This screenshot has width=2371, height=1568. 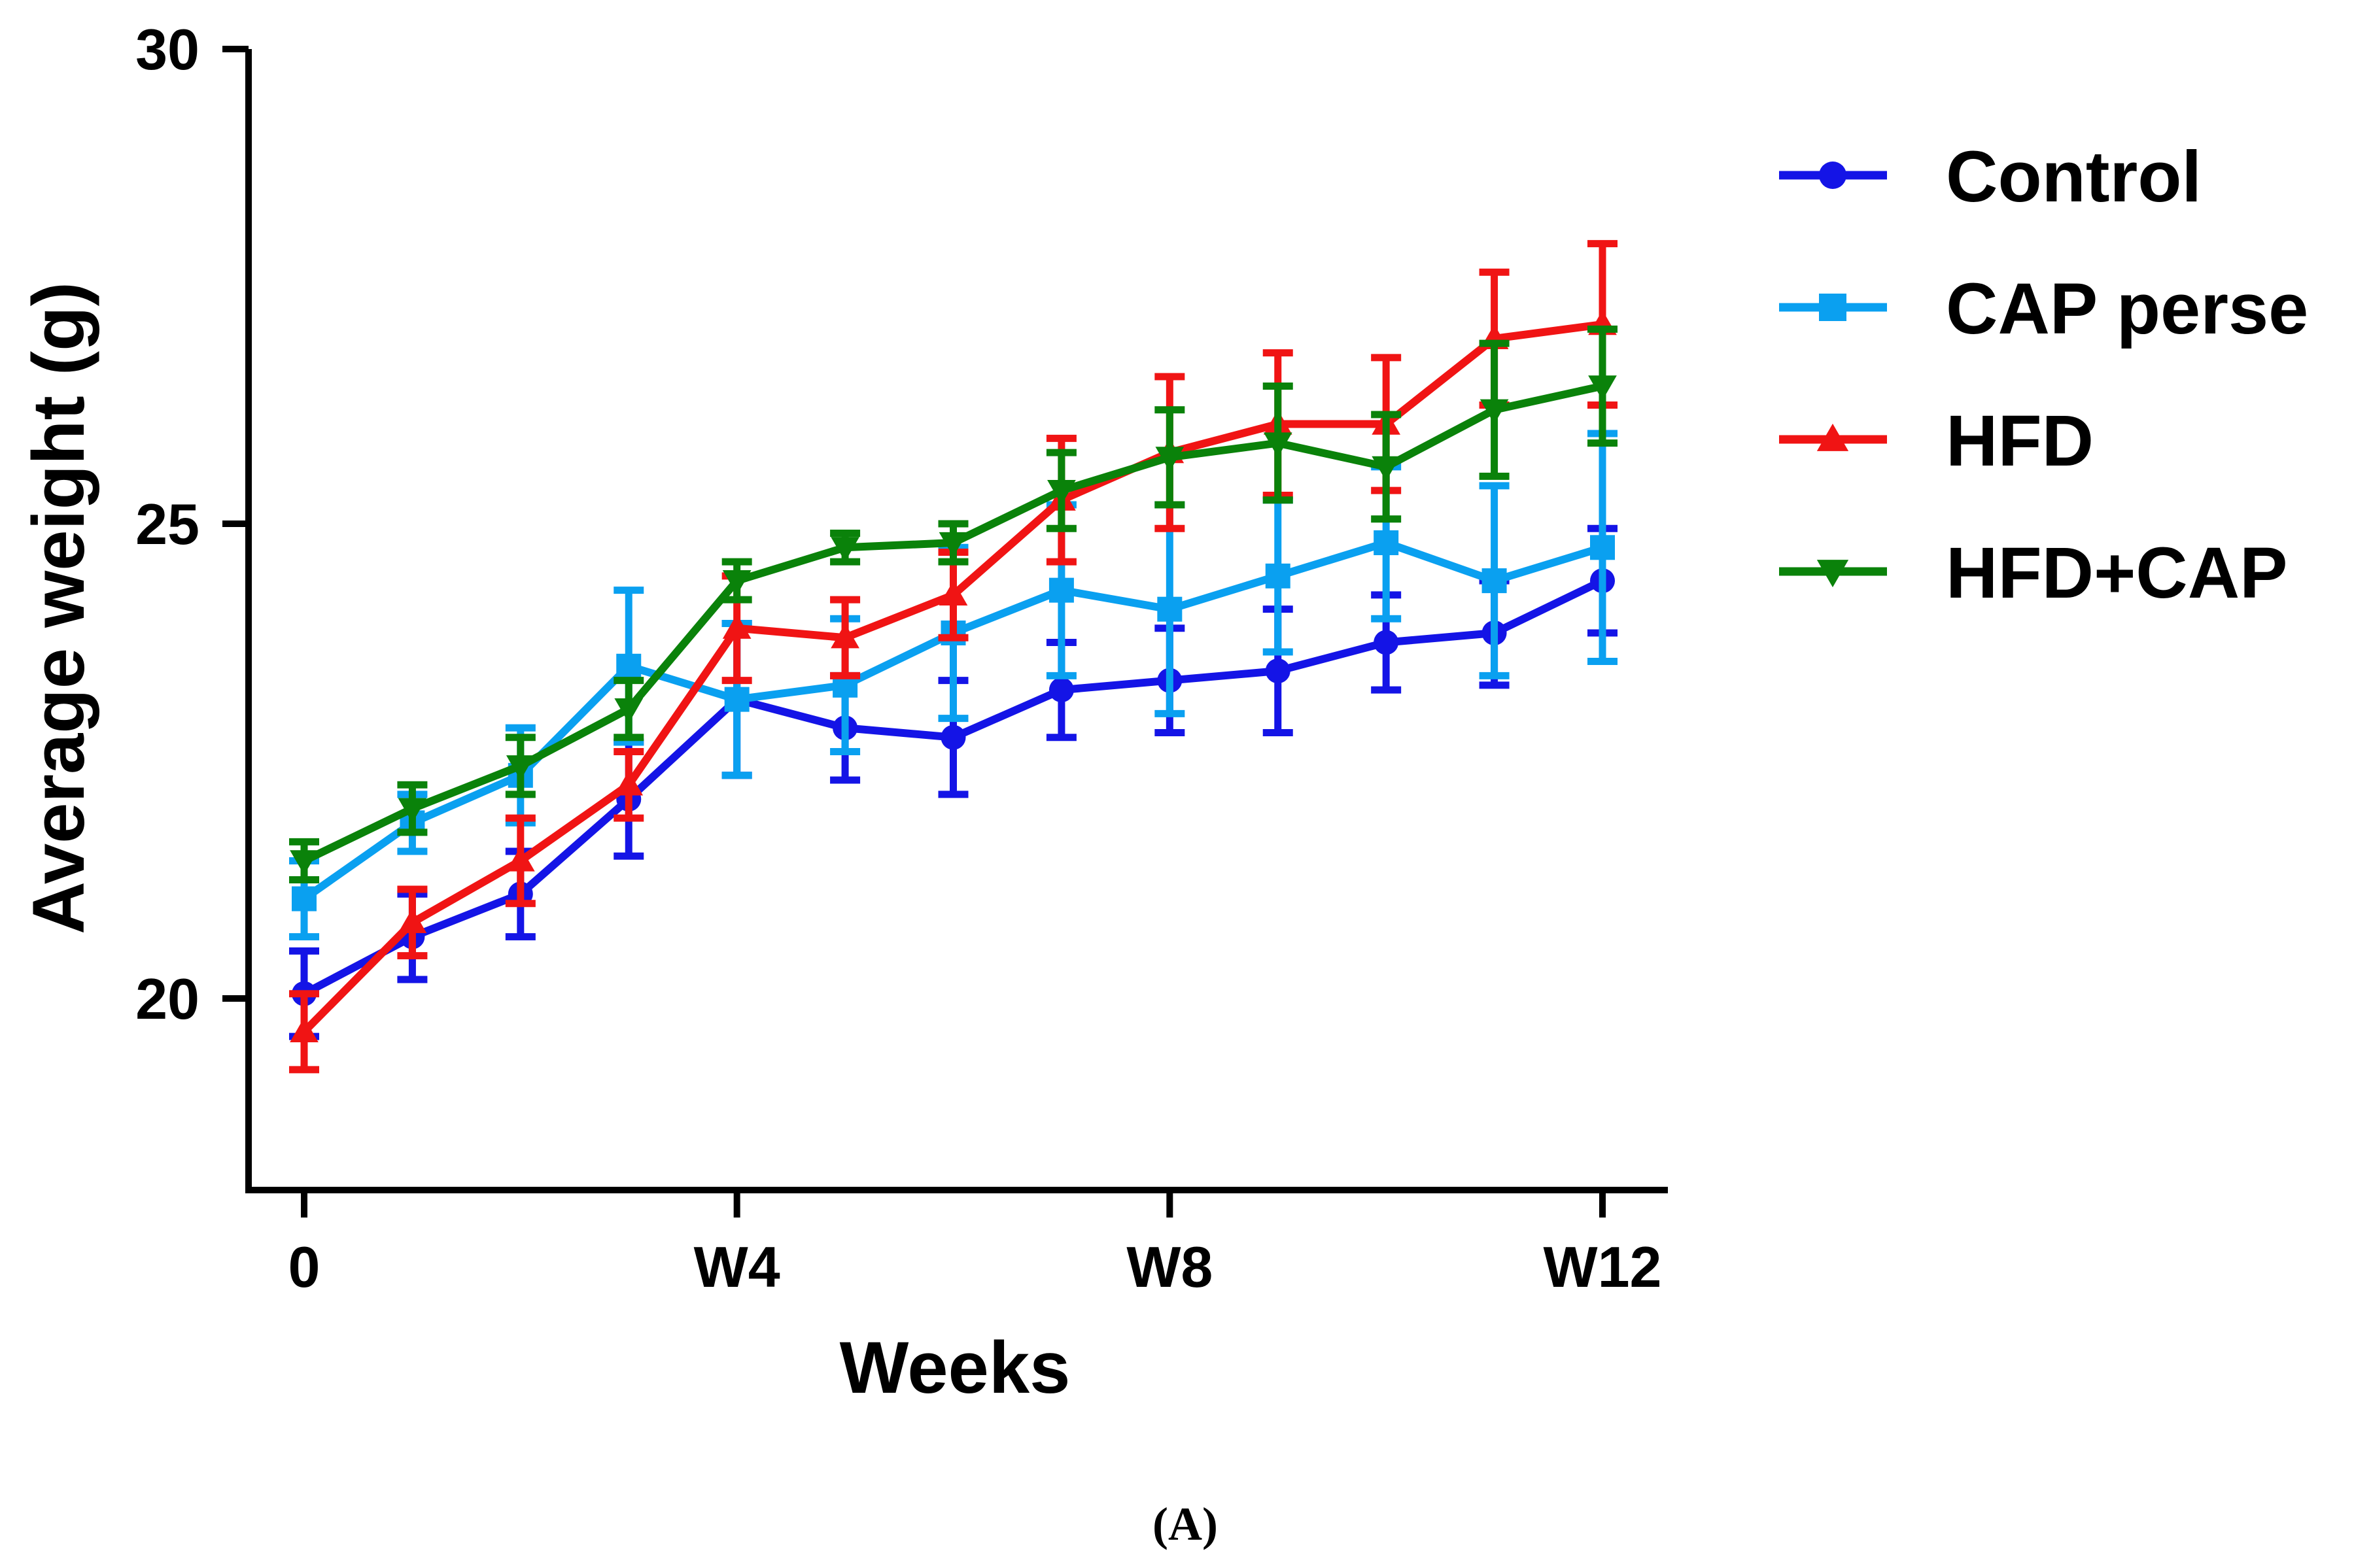 I want to click on x-tick-label: W4, so click(x=737, y=1267).